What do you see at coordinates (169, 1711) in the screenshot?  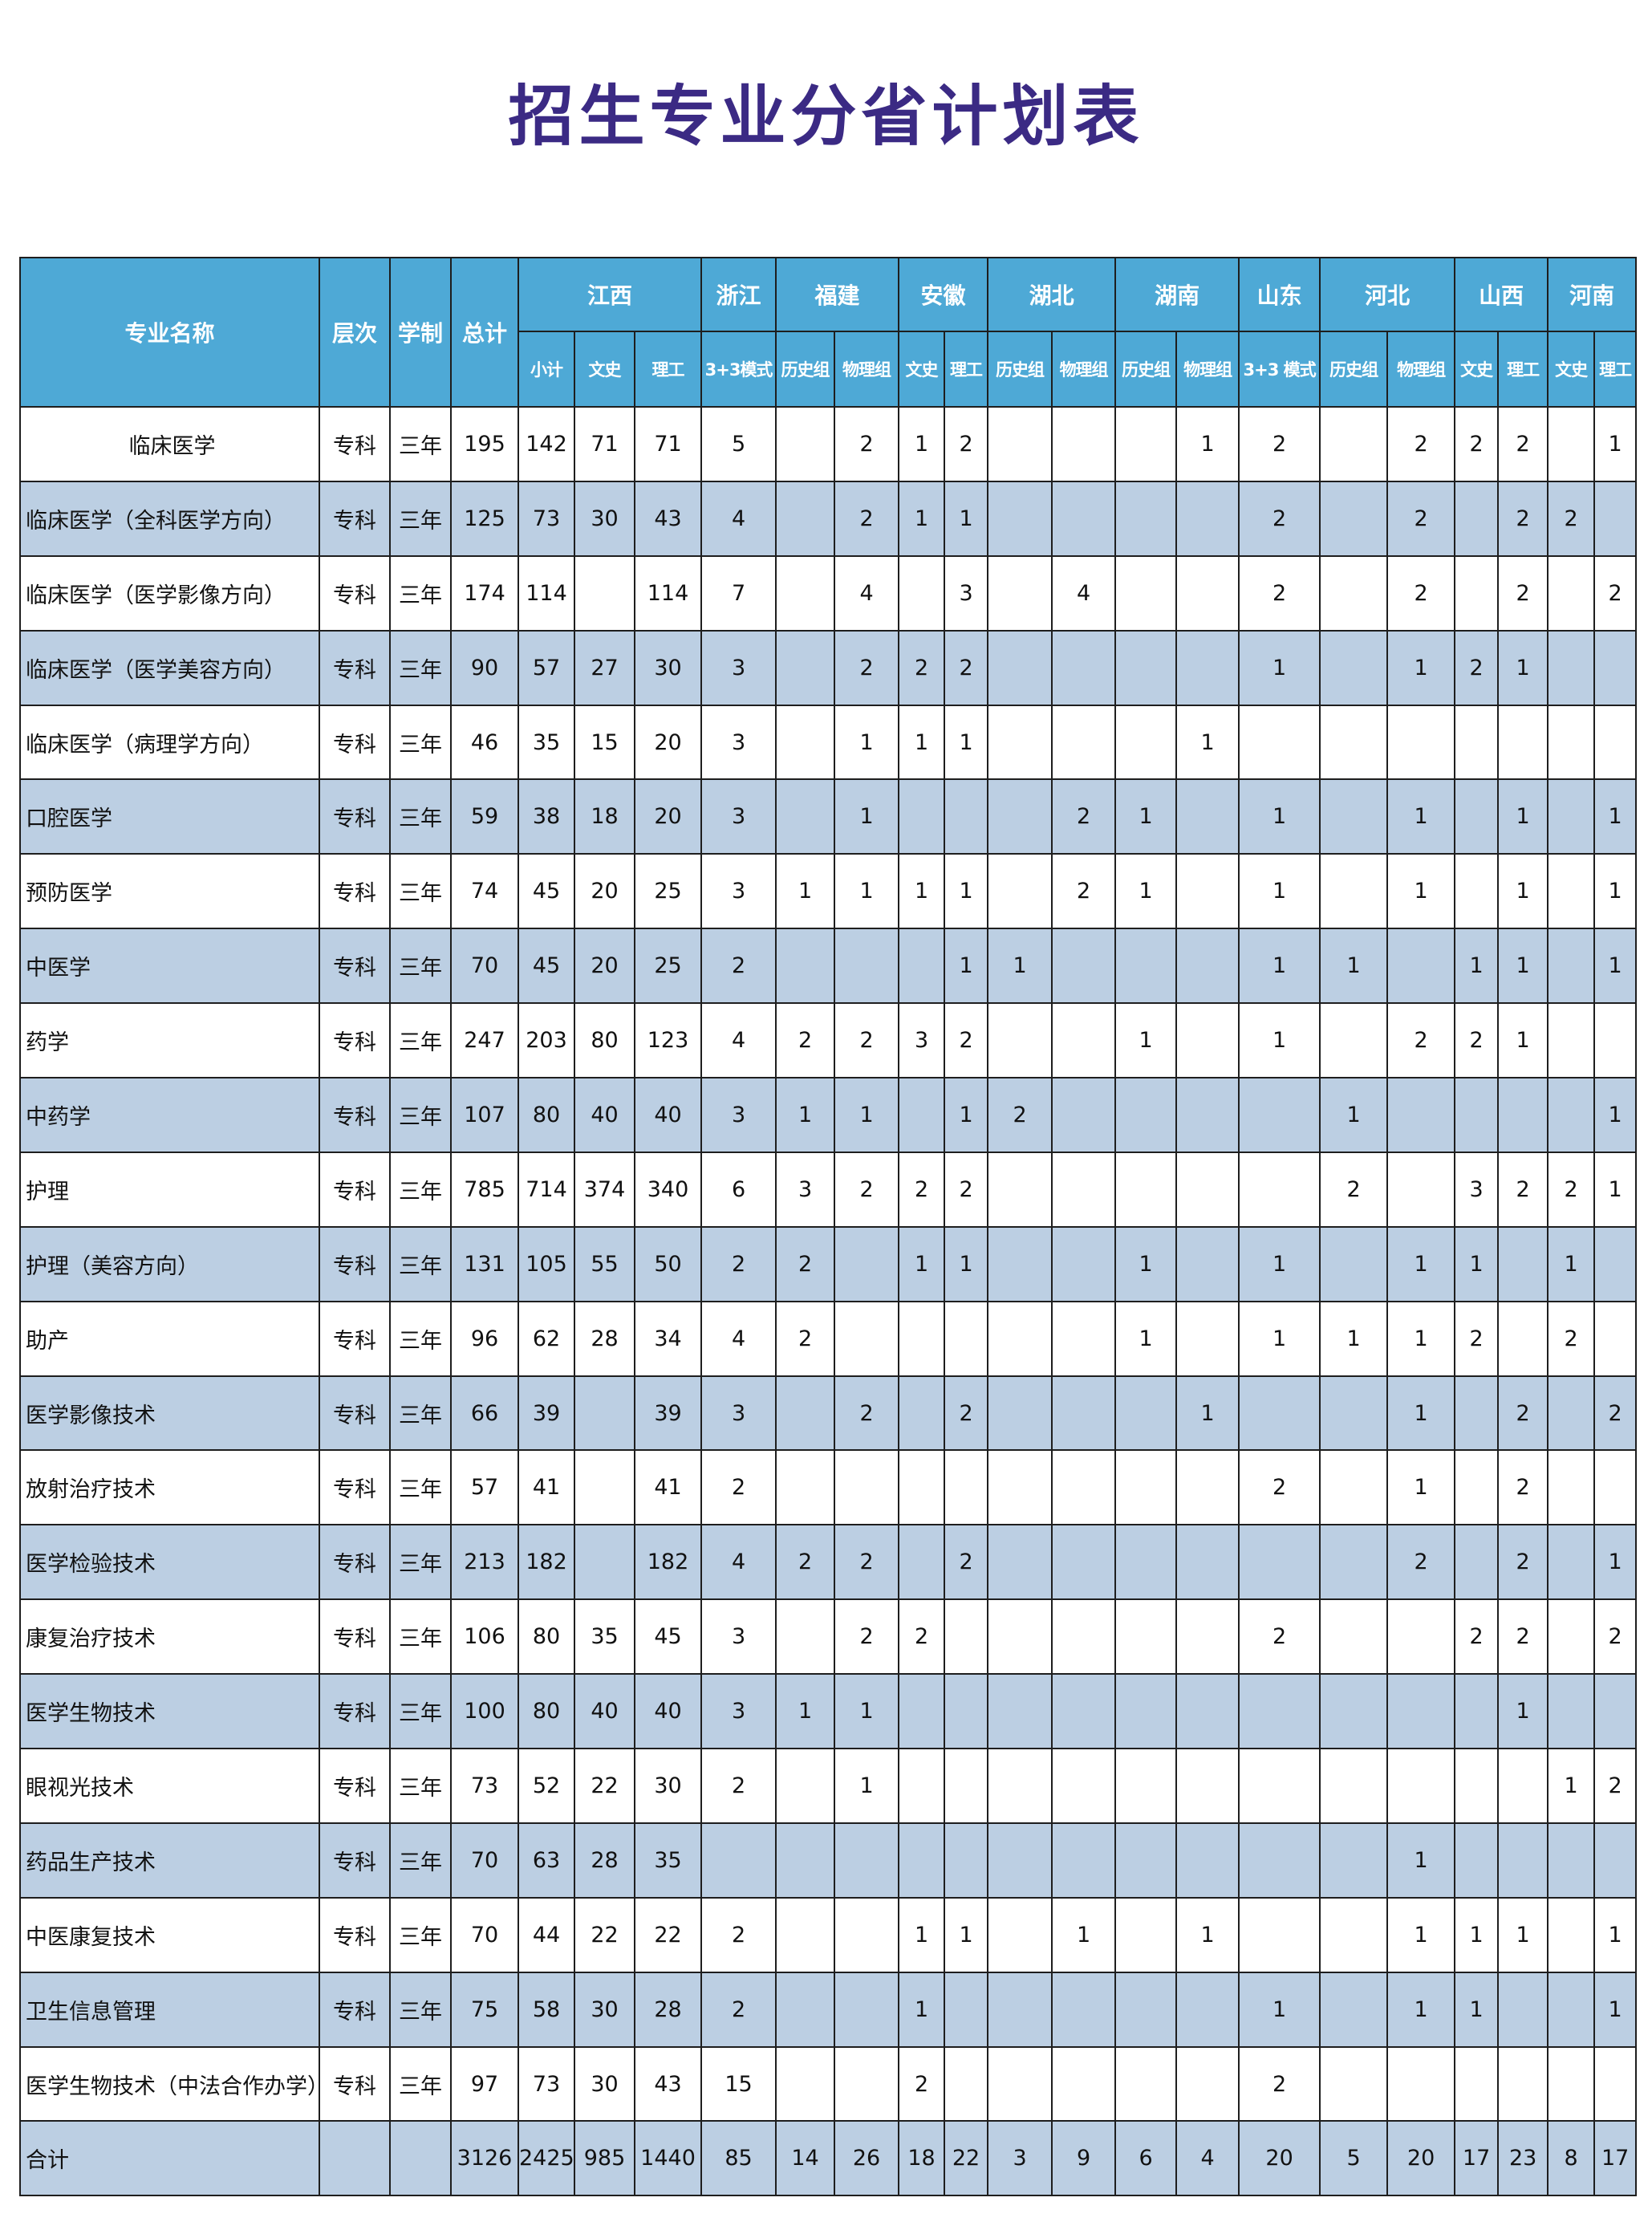 I see `major-name-cell: 医学生物技术` at bounding box center [169, 1711].